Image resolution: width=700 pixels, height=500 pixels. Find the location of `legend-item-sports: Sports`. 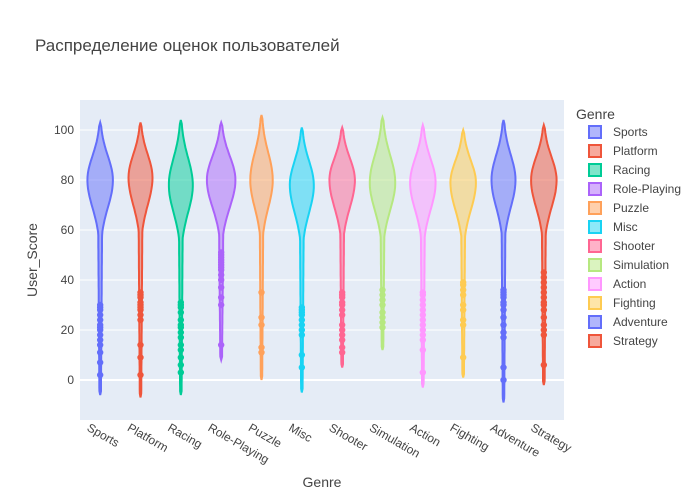

legend-item-sports: Sports is located at coordinates (618, 132).